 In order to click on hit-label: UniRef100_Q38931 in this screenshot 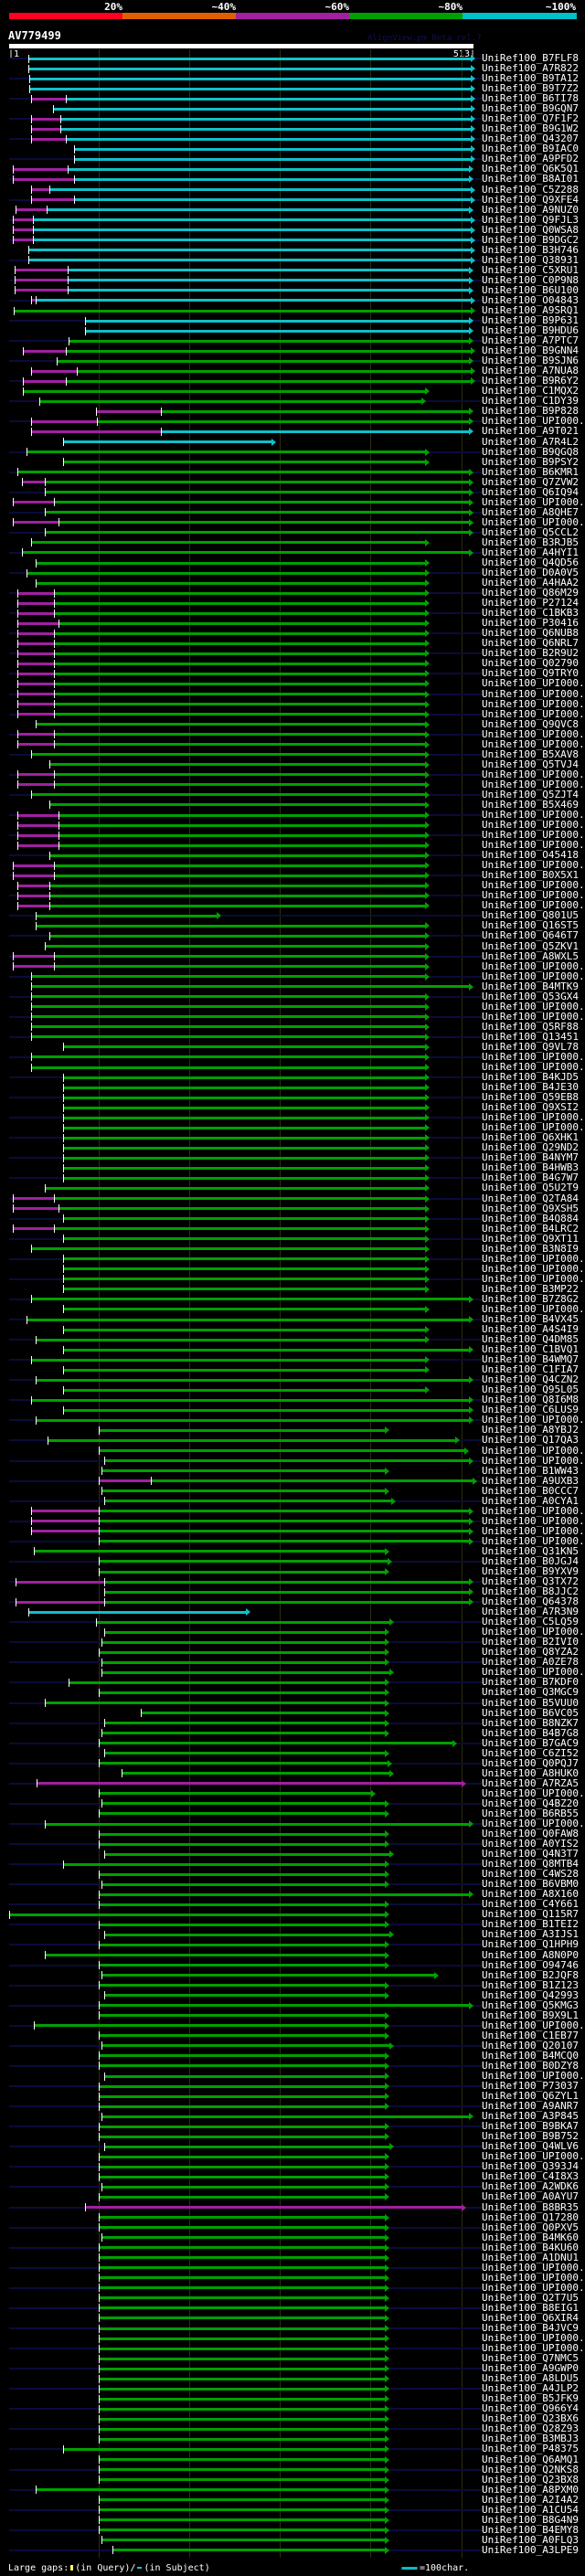, I will do `click(531, 259)`.